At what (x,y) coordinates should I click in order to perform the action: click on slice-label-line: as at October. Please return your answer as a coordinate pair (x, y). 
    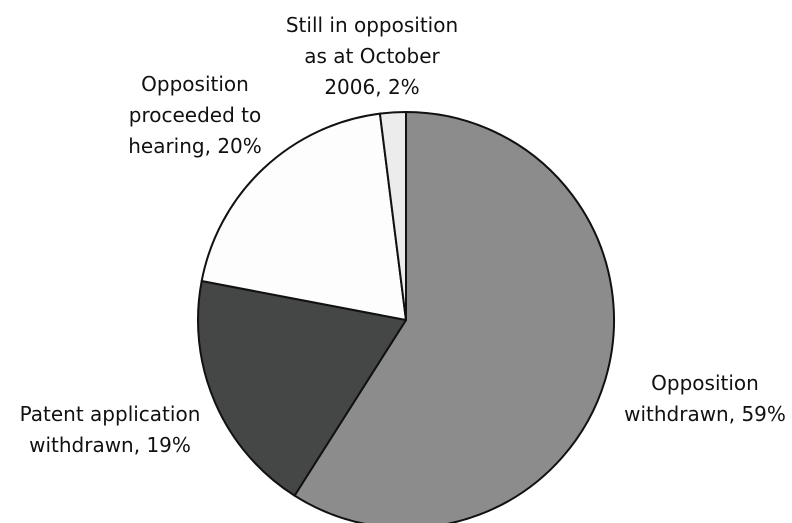
    Looking at the image, I should click on (372, 56).